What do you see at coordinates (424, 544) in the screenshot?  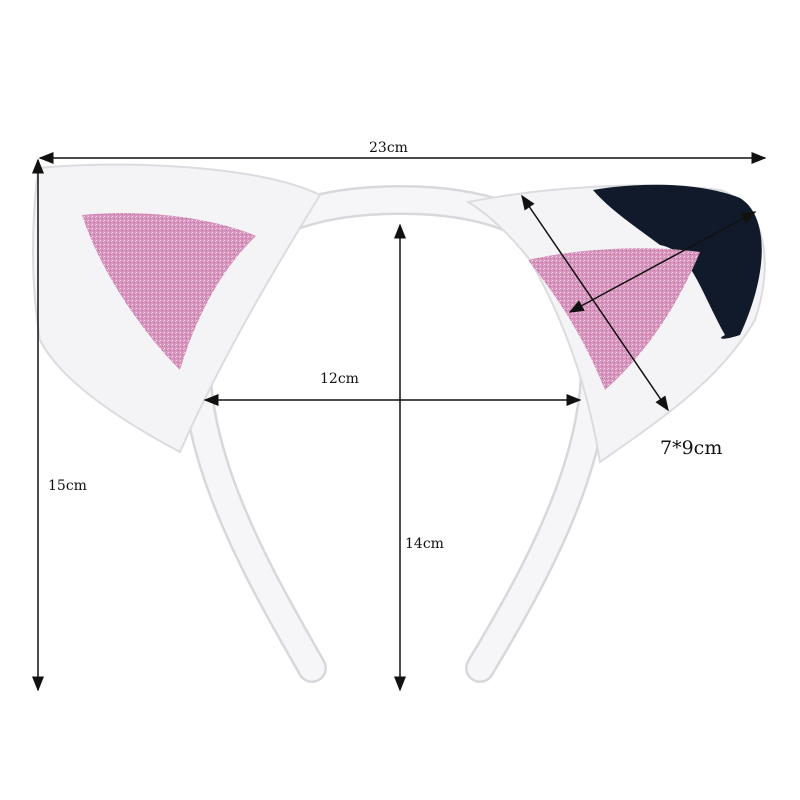 I see `band-height-label: 14cm` at bounding box center [424, 544].